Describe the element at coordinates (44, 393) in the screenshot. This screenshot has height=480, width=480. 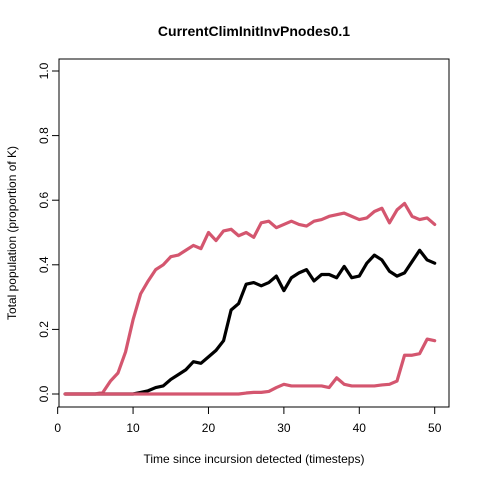
I see `y-tick-label: 0.0` at that location.